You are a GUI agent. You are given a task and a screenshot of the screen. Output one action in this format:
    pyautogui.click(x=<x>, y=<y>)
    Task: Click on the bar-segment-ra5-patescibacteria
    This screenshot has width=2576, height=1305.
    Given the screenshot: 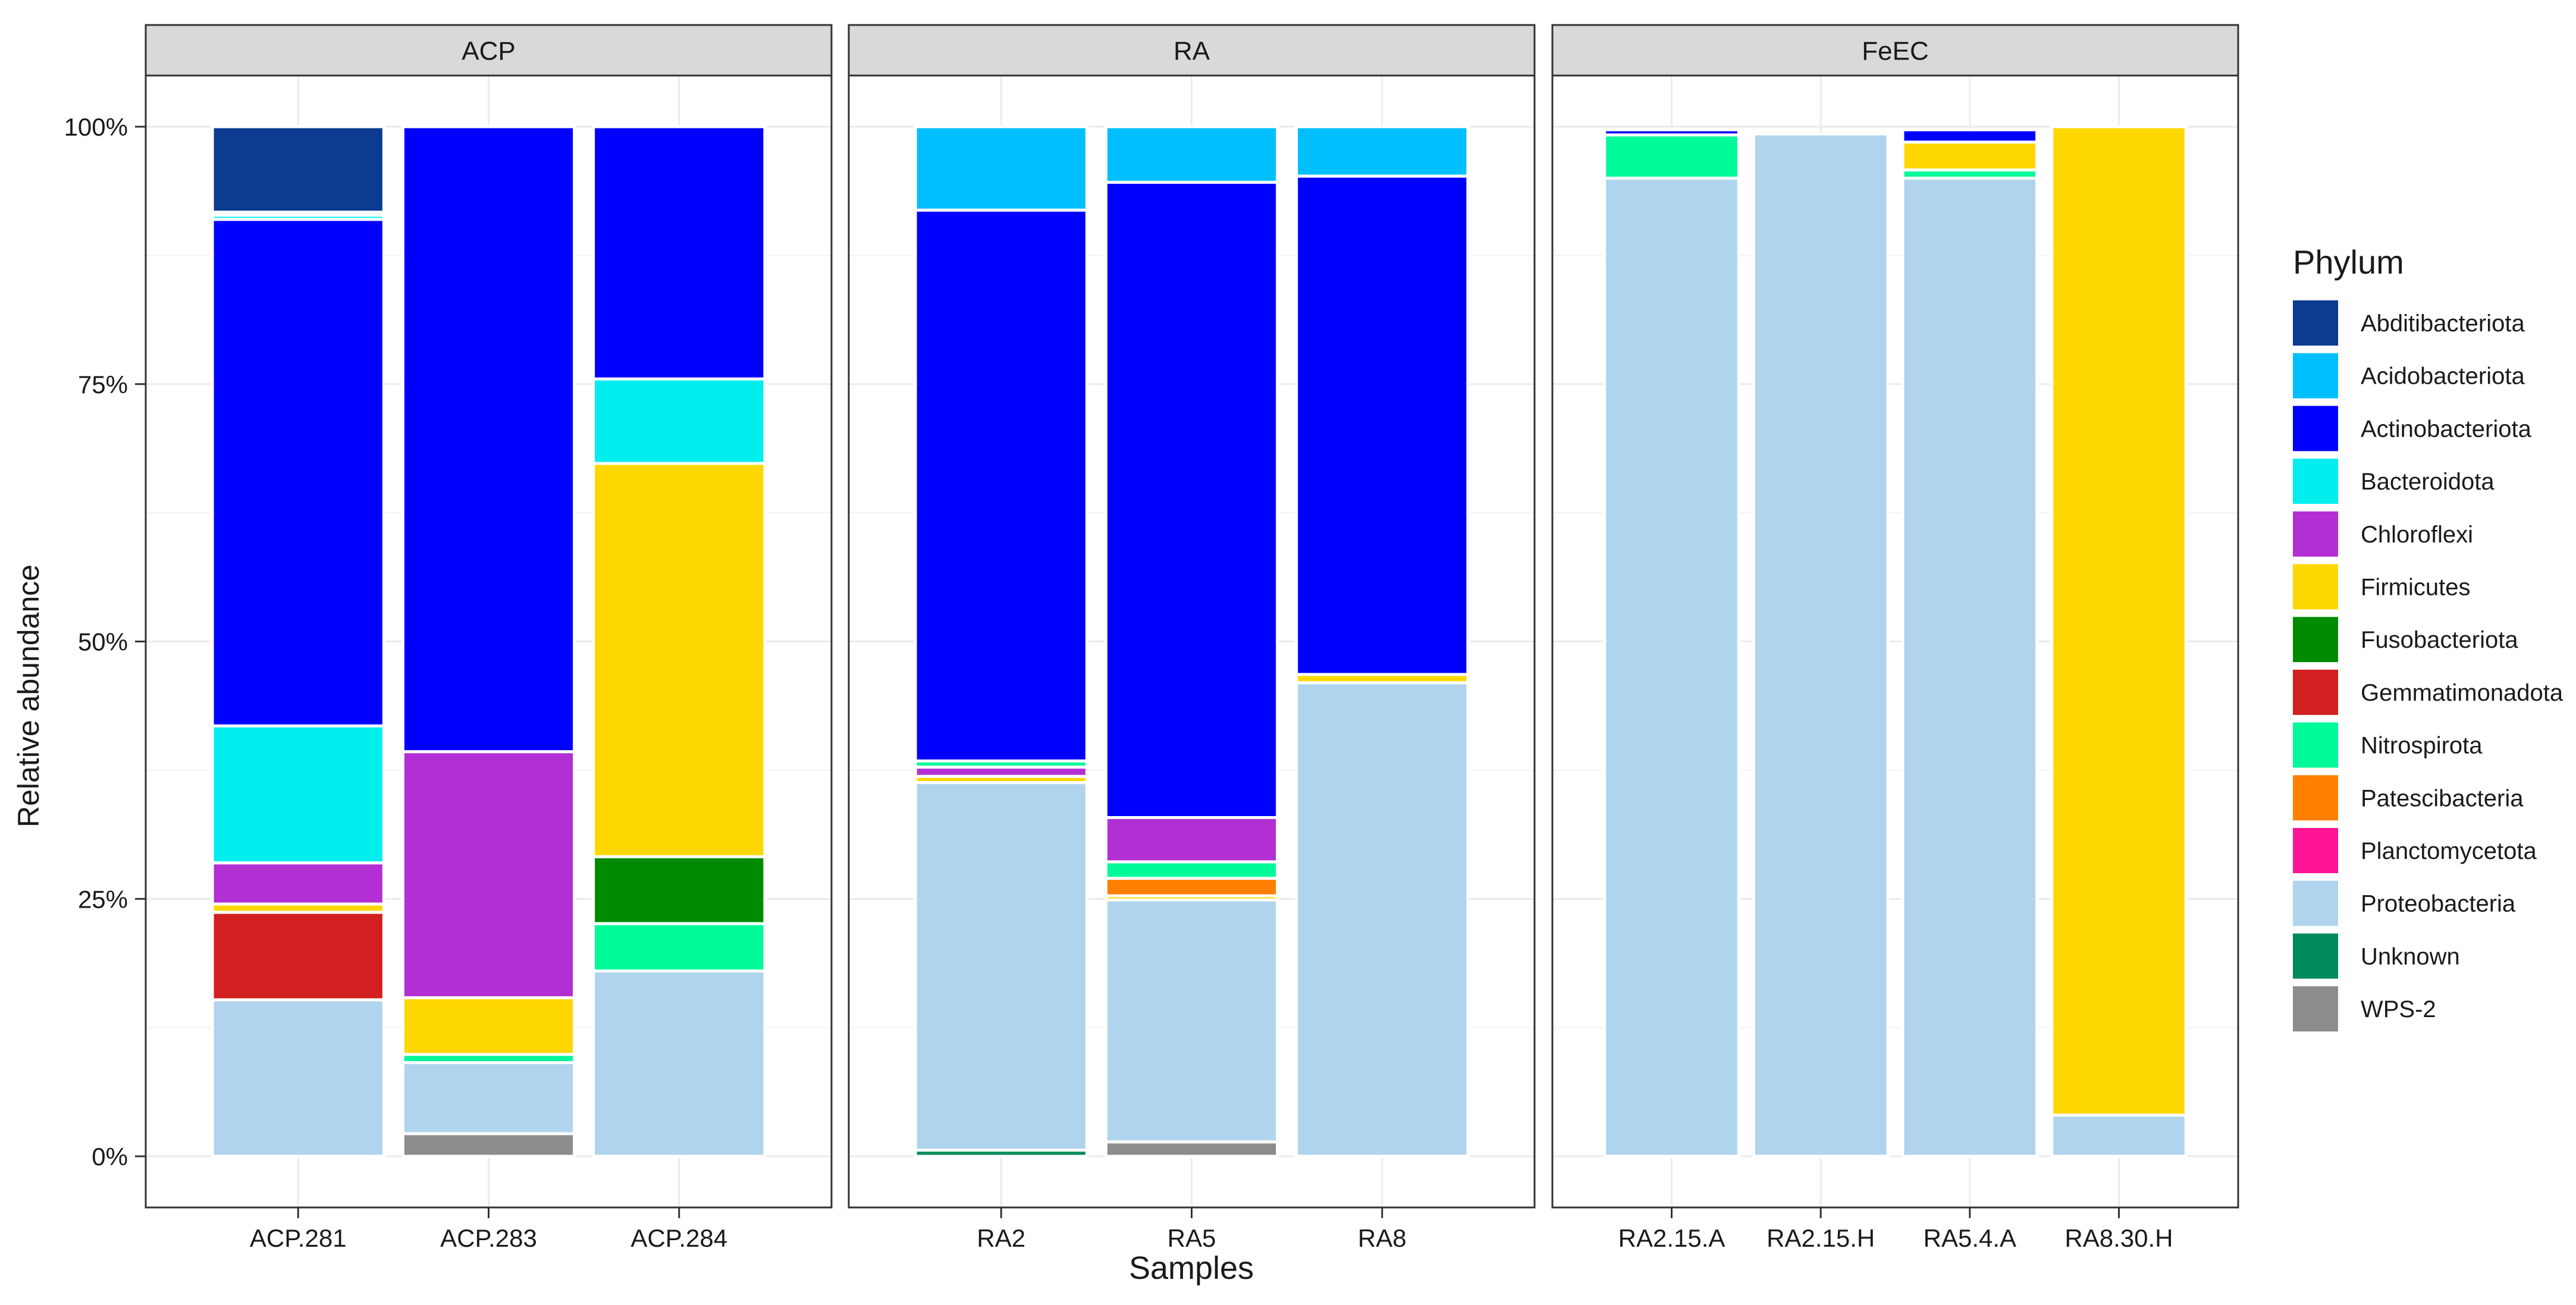 What is the action you would take?
    pyautogui.click(x=1191, y=887)
    